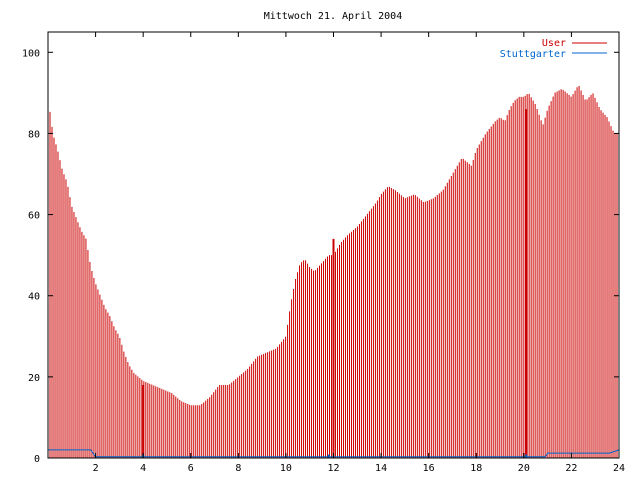 The image size is (640, 480). I want to click on y-tick-label: 60, so click(34, 216).